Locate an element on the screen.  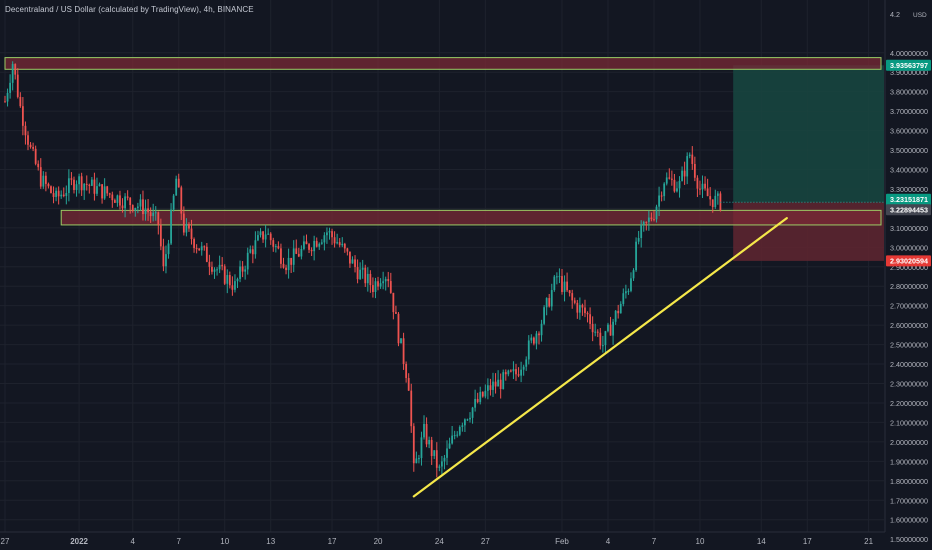
price-tag-gray is located at coordinates (908, 210).